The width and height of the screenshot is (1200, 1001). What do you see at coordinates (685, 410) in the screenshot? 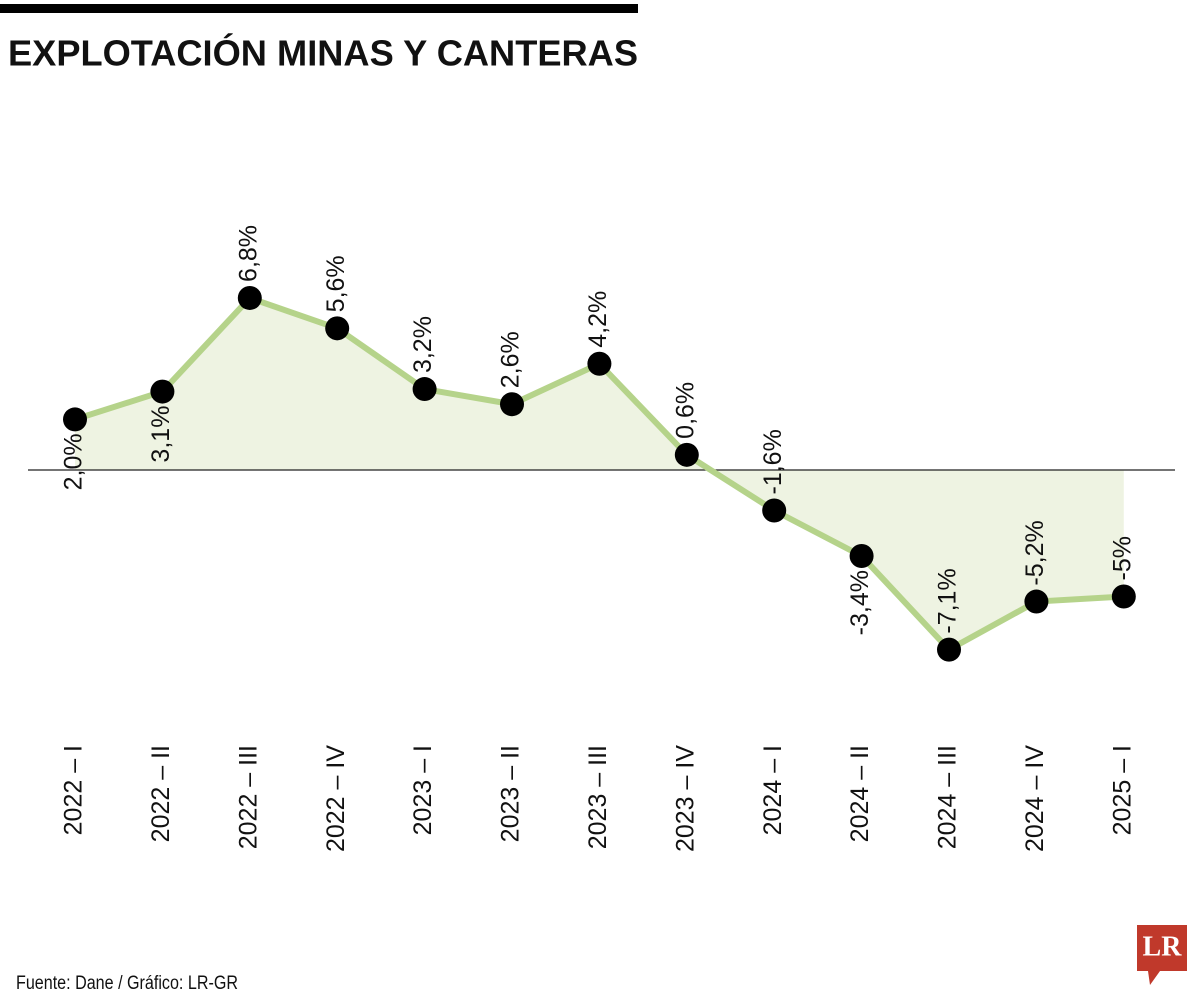
I see `data-label: 0,6%` at bounding box center [685, 410].